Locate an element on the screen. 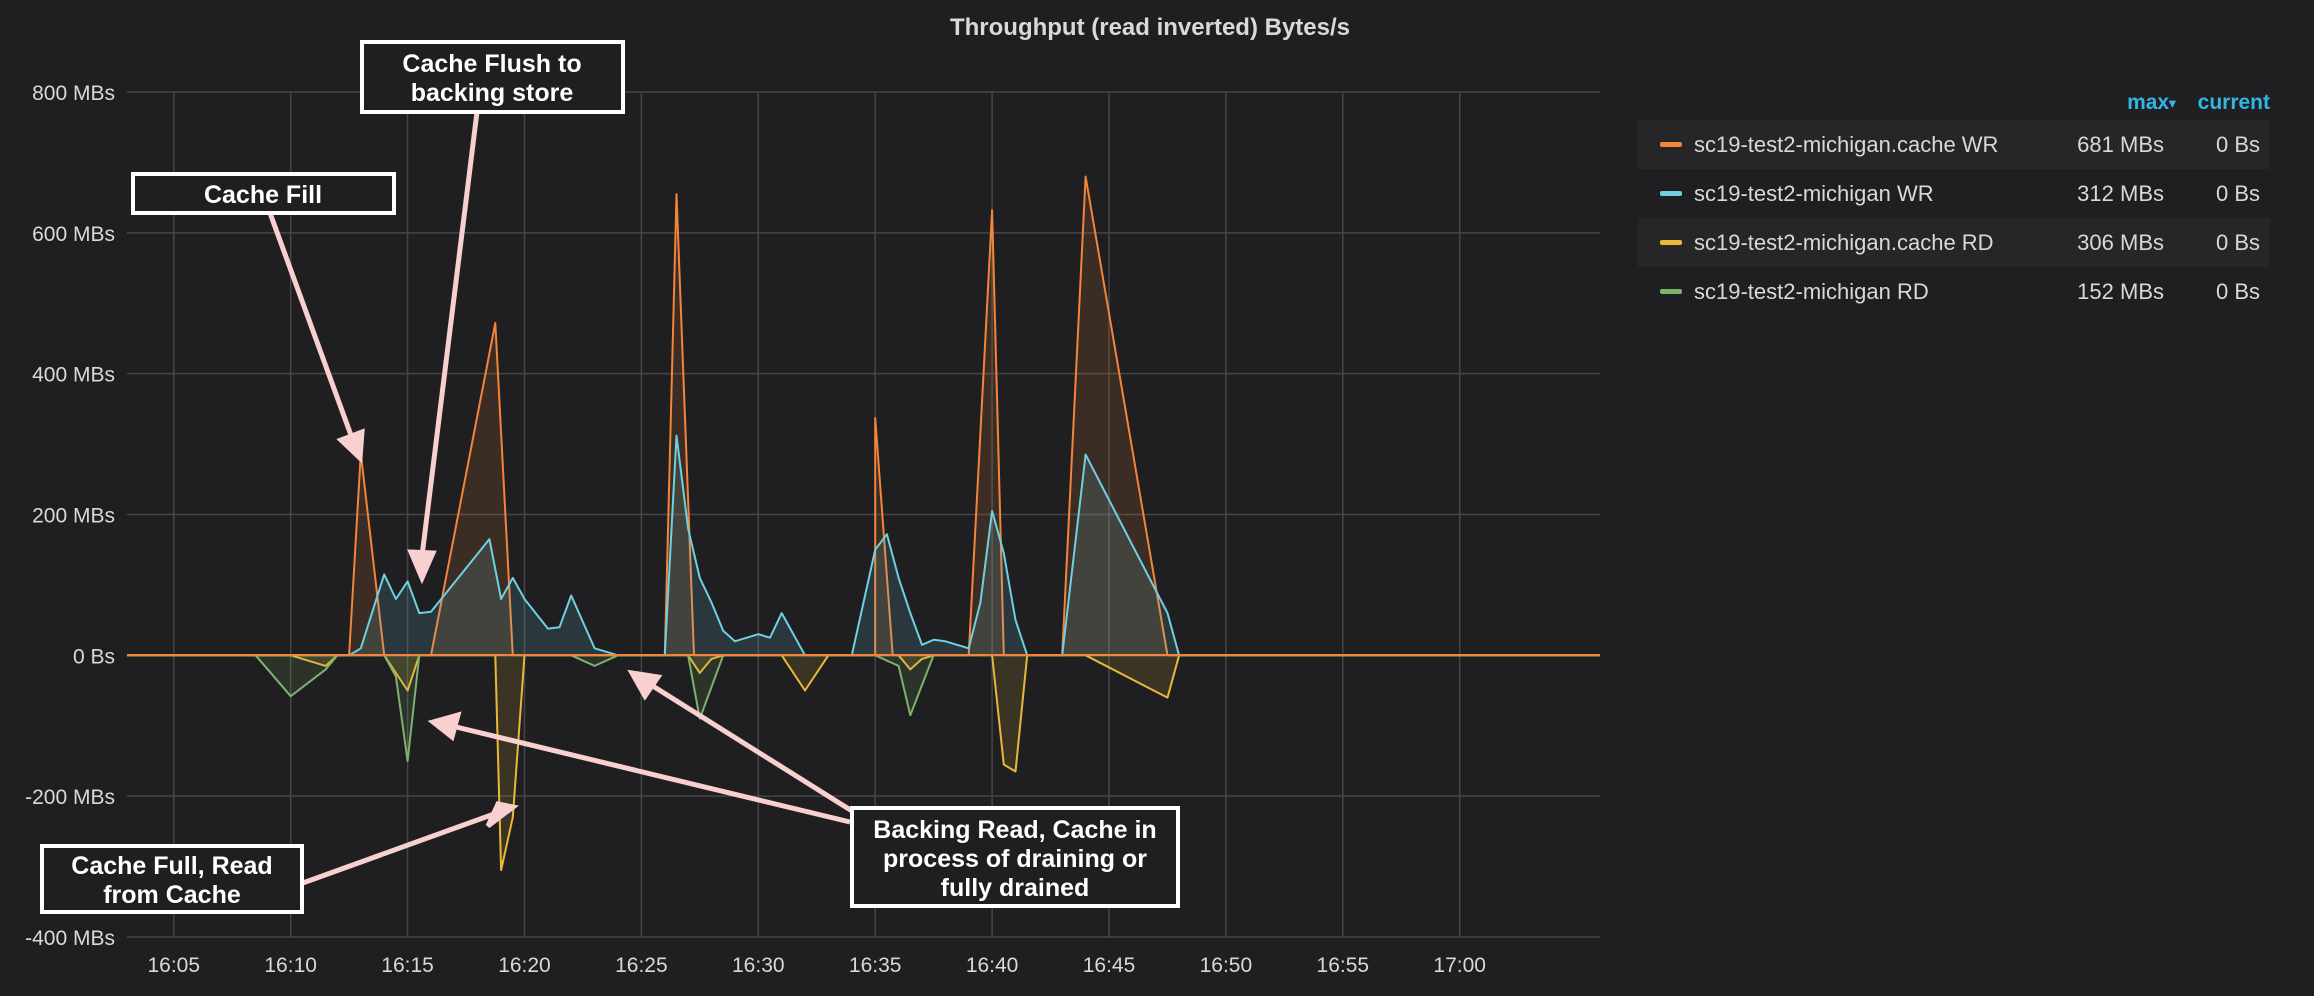 The height and width of the screenshot is (996, 2314). legend-max-sort: max▾ is located at coordinates (2151, 103).